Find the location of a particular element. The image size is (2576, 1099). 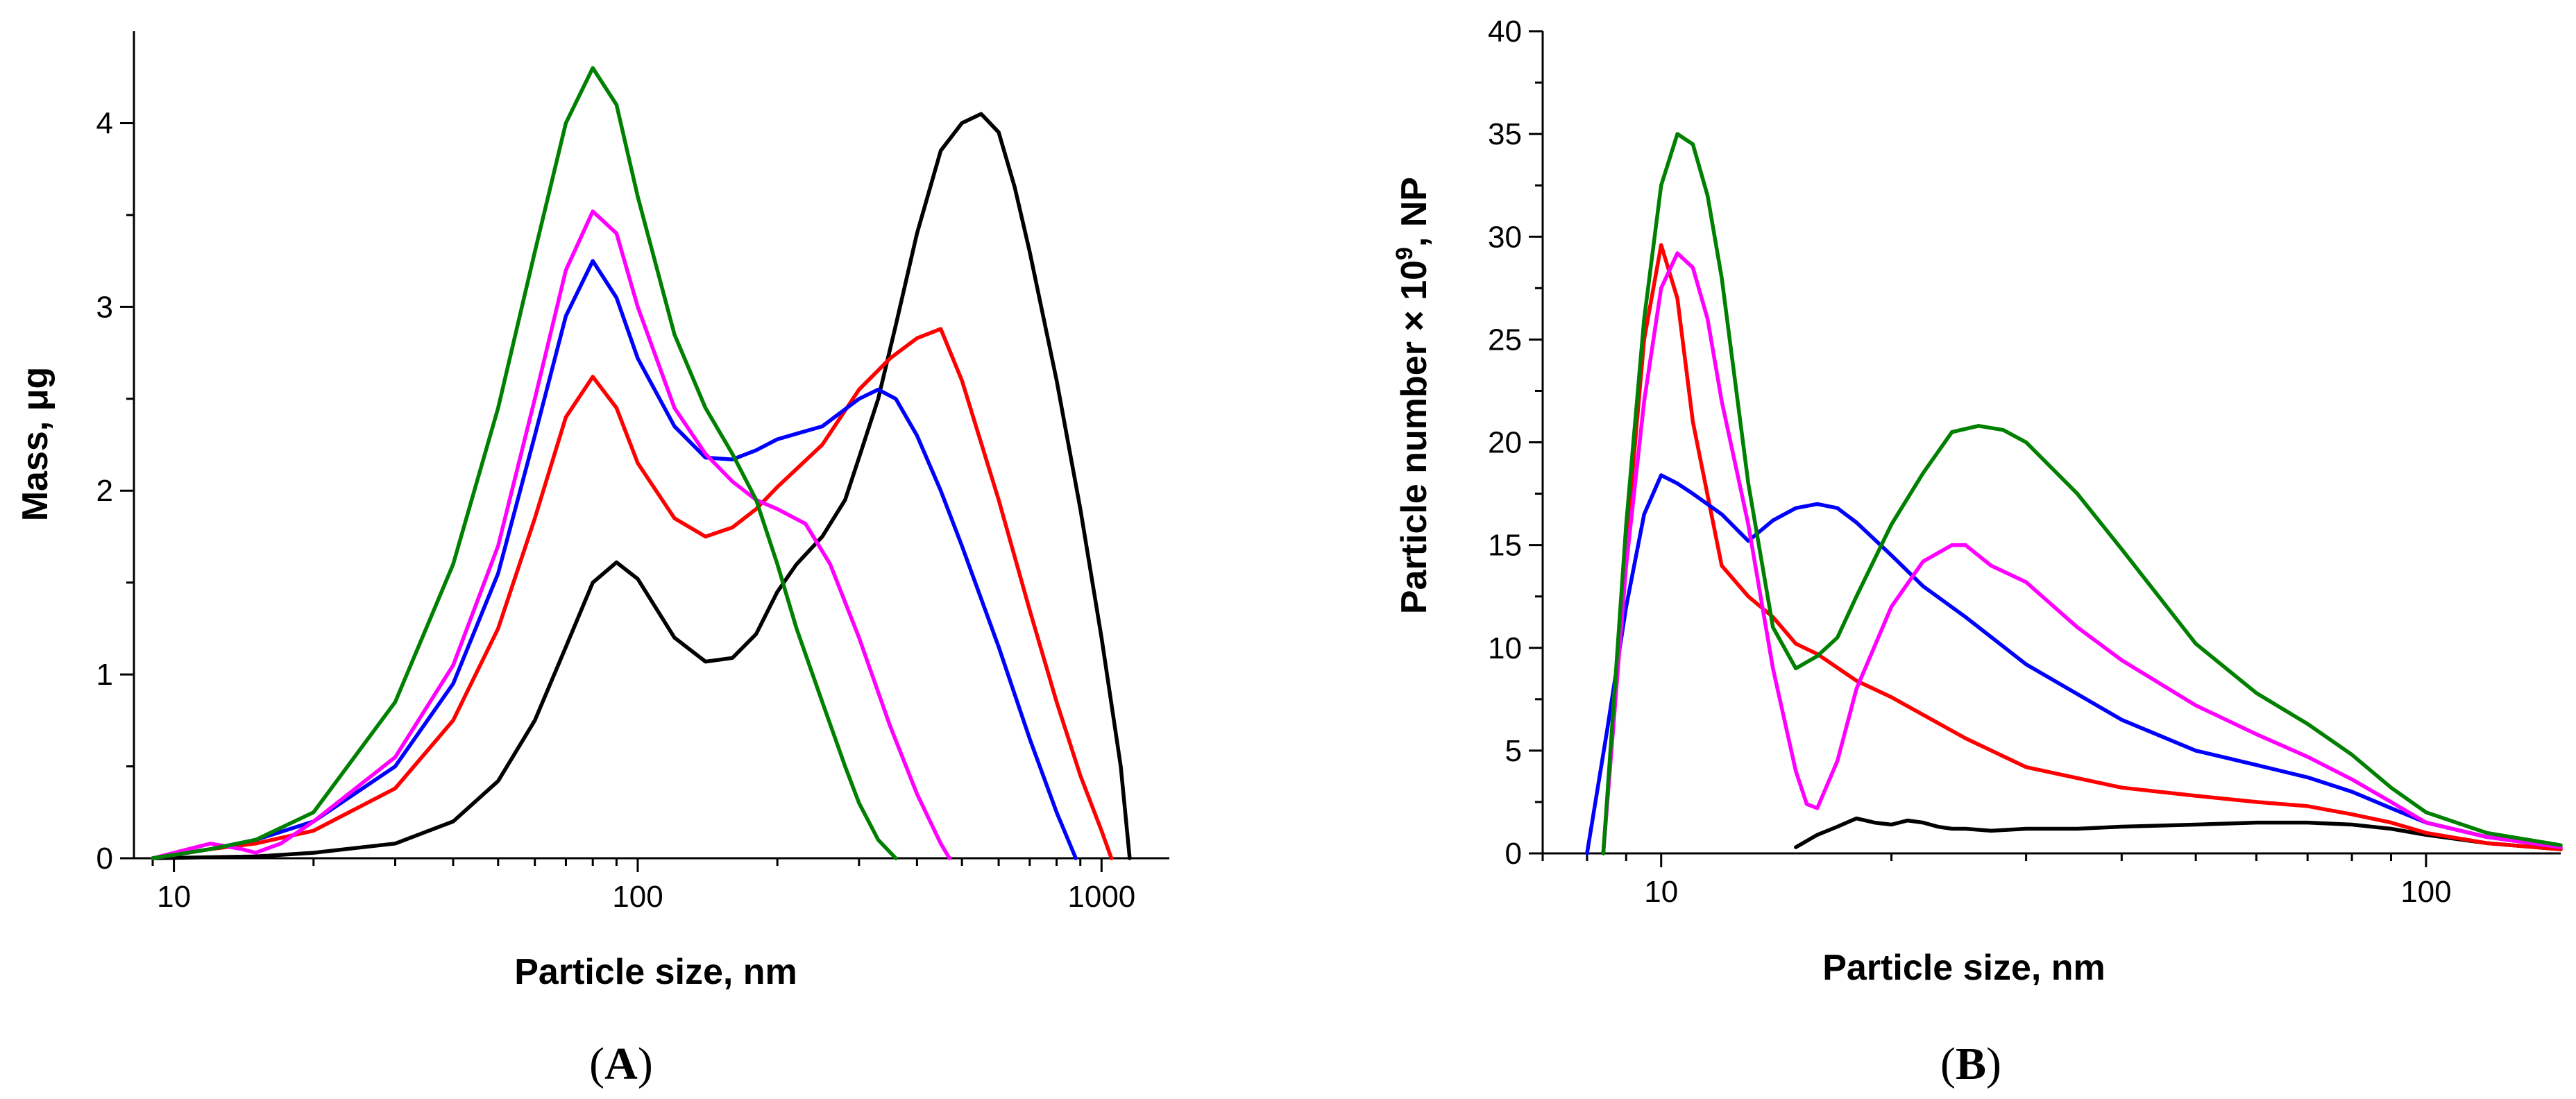

panel-a-x-axis-label: Particle size, nm is located at coordinates (655, 972).